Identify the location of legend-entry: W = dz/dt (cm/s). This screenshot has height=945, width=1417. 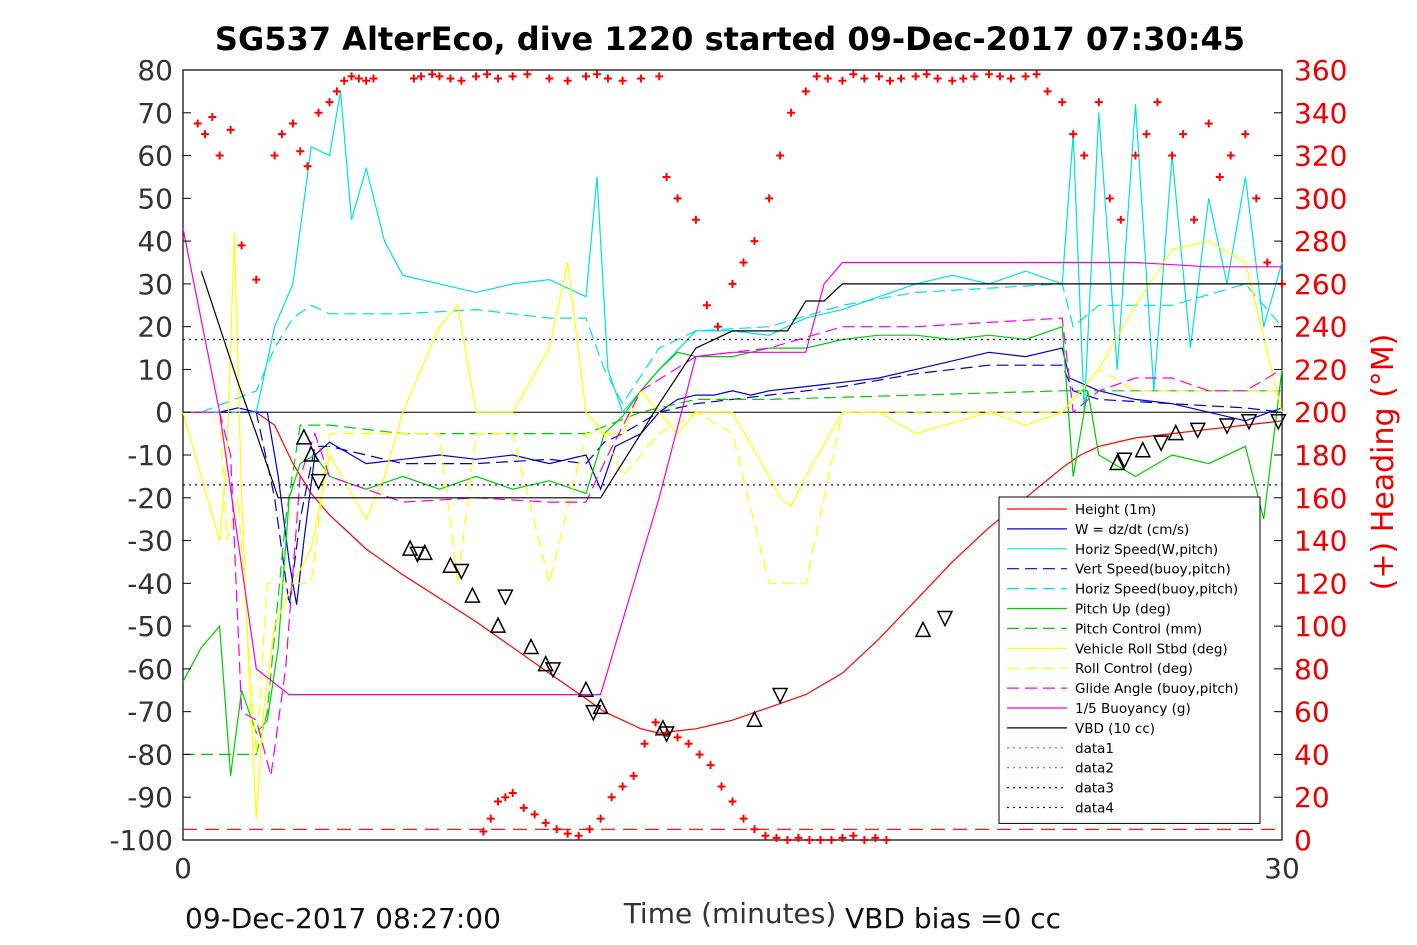
(1132, 530).